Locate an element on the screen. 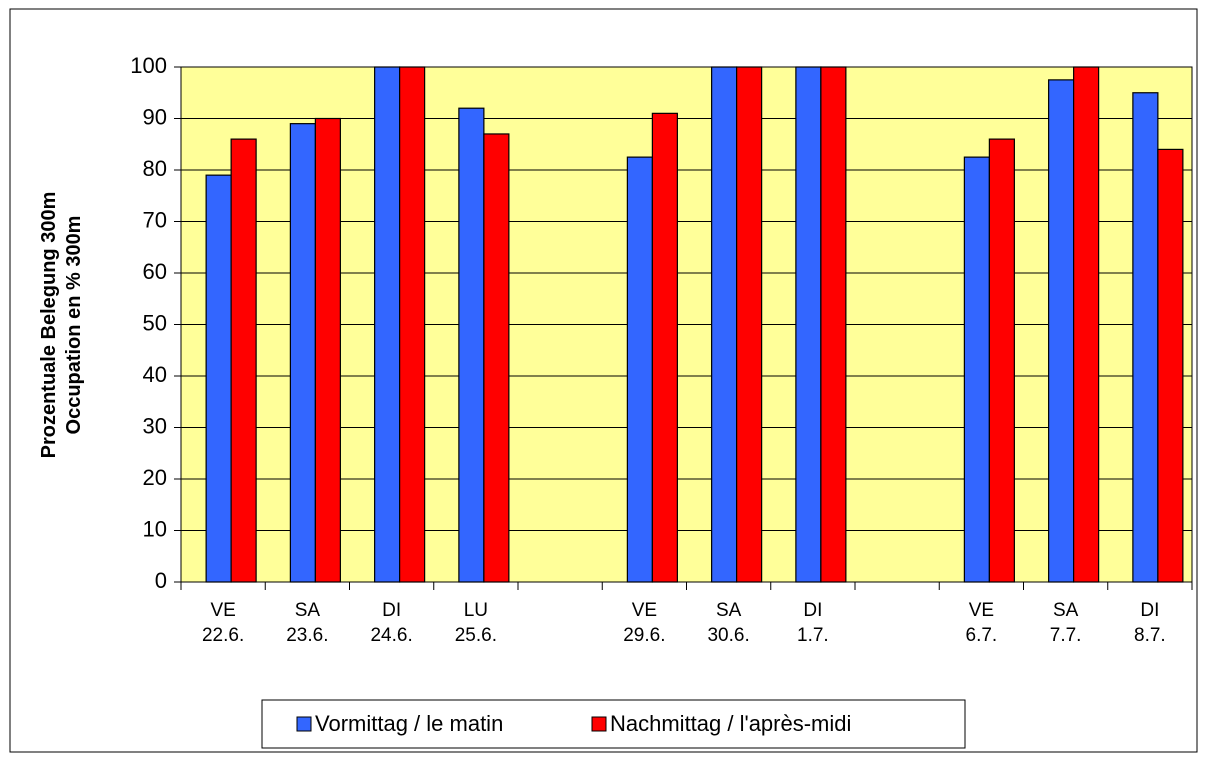  y-axis-title: Prozentuale Belegung 300m is located at coordinates (49, 325).